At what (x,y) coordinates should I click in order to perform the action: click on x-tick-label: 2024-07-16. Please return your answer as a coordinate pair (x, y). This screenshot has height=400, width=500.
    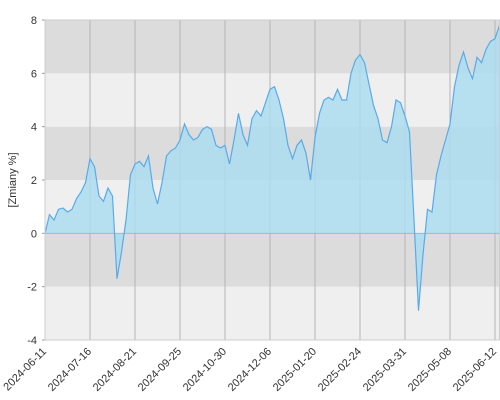
    Looking at the image, I should click on (70, 370).